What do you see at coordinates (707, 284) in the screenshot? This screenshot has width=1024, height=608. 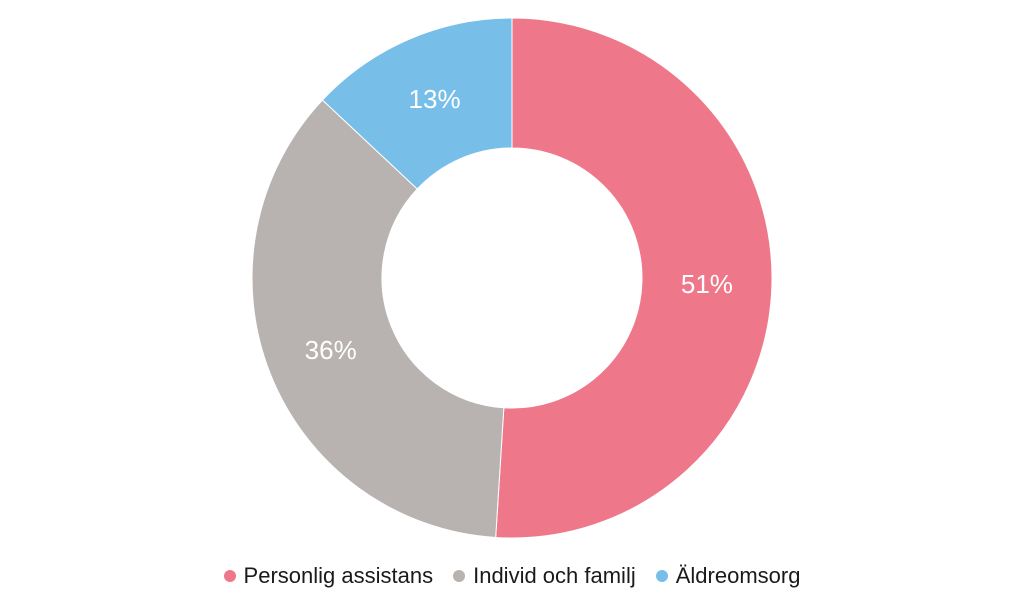 I see `data-label-personlig-assistans: 51%` at bounding box center [707, 284].